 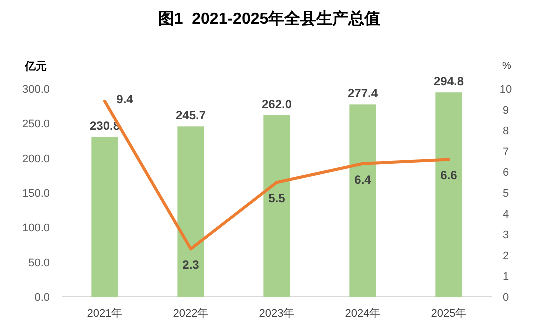 What do you see at coordinates (506, 132) in the screenshot?
I see `y2-tick-label: 8` at bounding box center [506, 132].